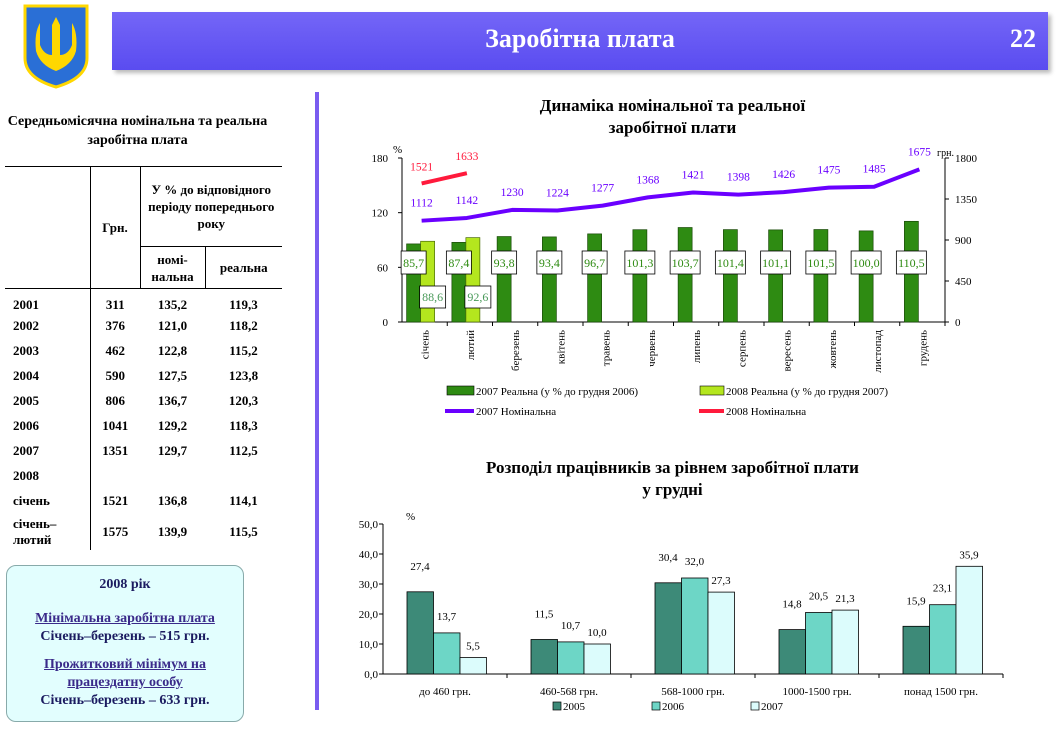 This screenshot has height=732, width=1056. I want to click on cell-nominal: 136,8, so click(172, 500).